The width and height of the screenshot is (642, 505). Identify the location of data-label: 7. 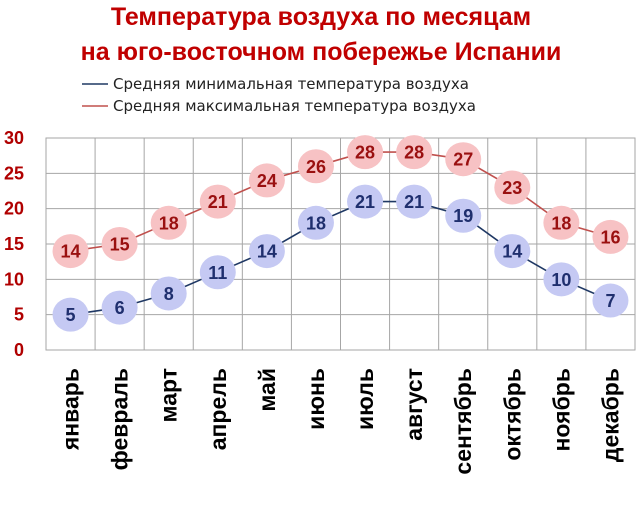
(610, 301).